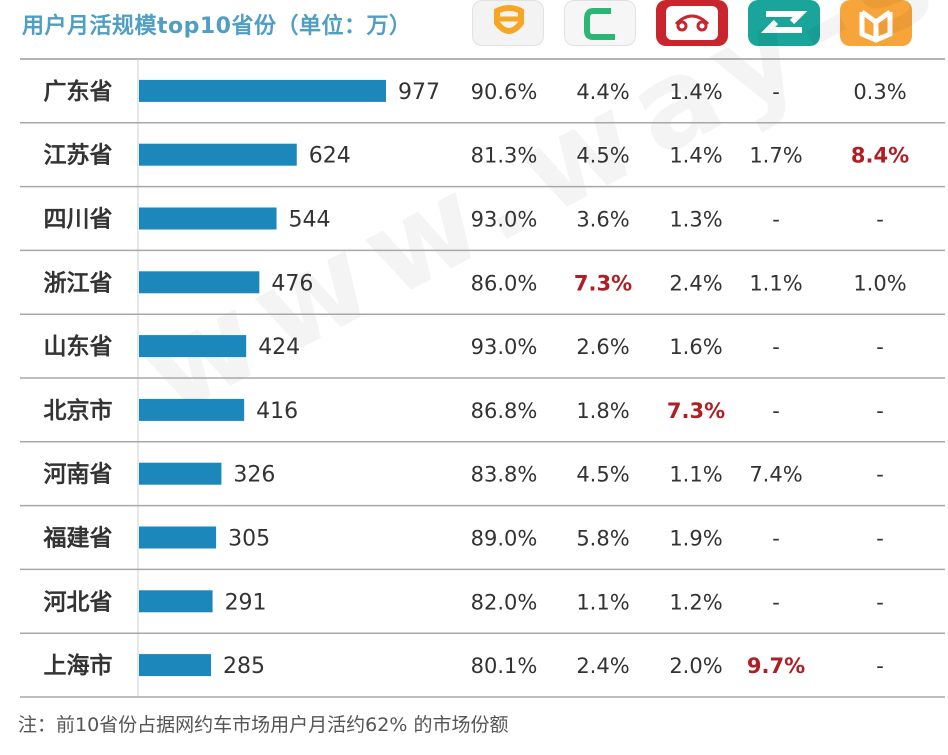 Image resolution: width=948 pixels, height=755 pixels. Describe the element at coordinates (330, 156) in the screenshot. I see `value-label: 624` at that location.